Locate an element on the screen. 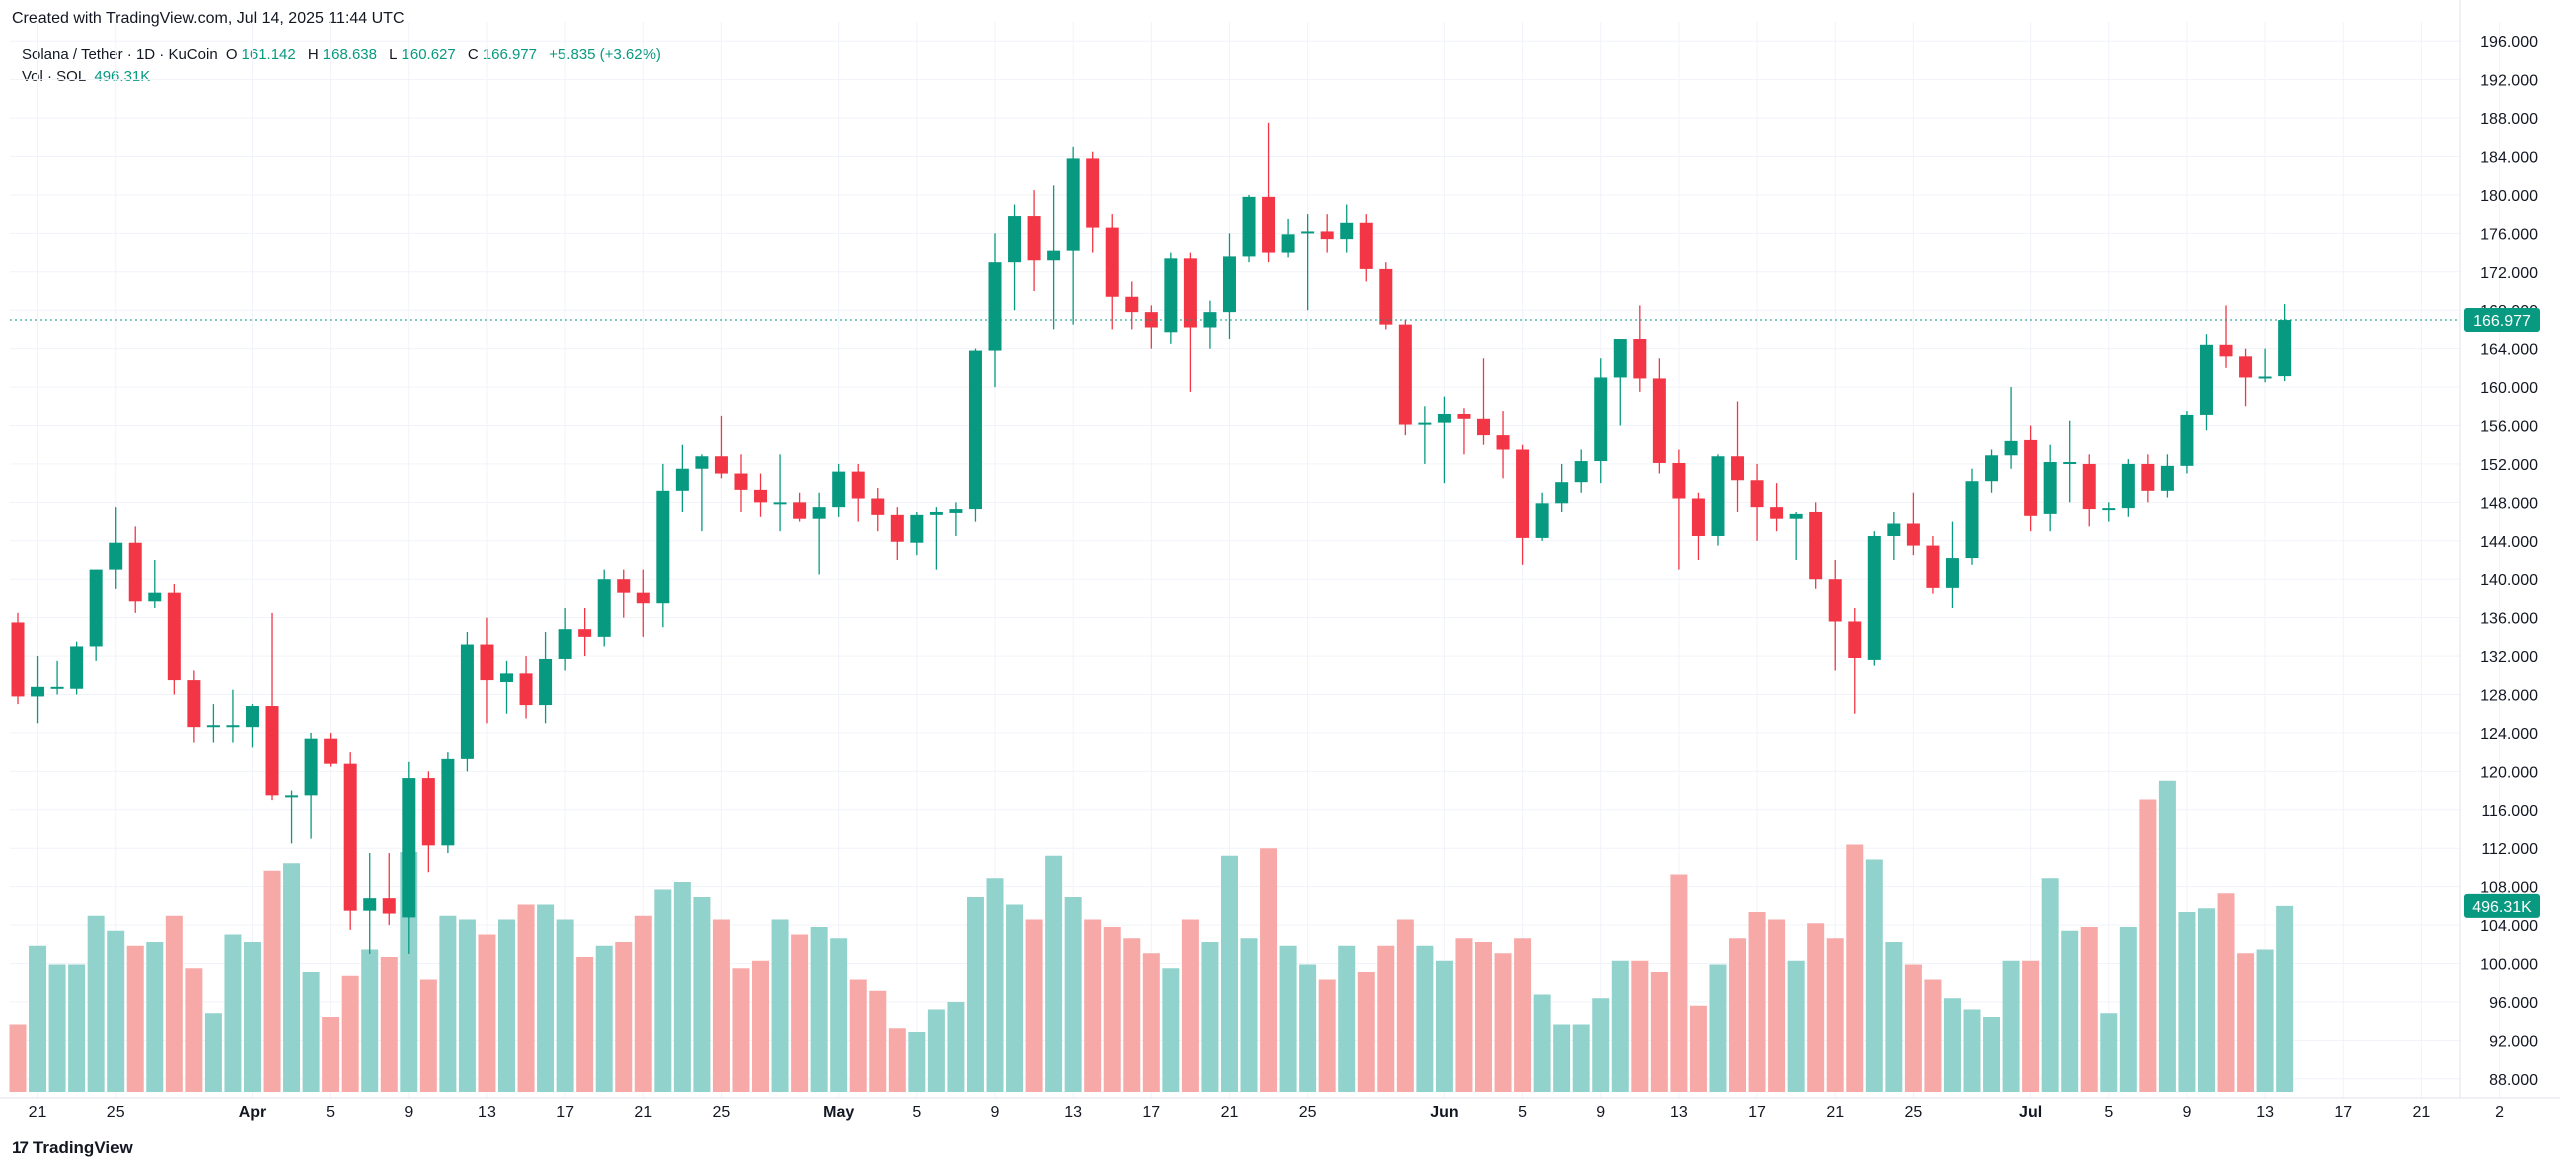 The image size is (2560, 1170). y-tick-label: 188.000 is located at coordinates (2509, 119).